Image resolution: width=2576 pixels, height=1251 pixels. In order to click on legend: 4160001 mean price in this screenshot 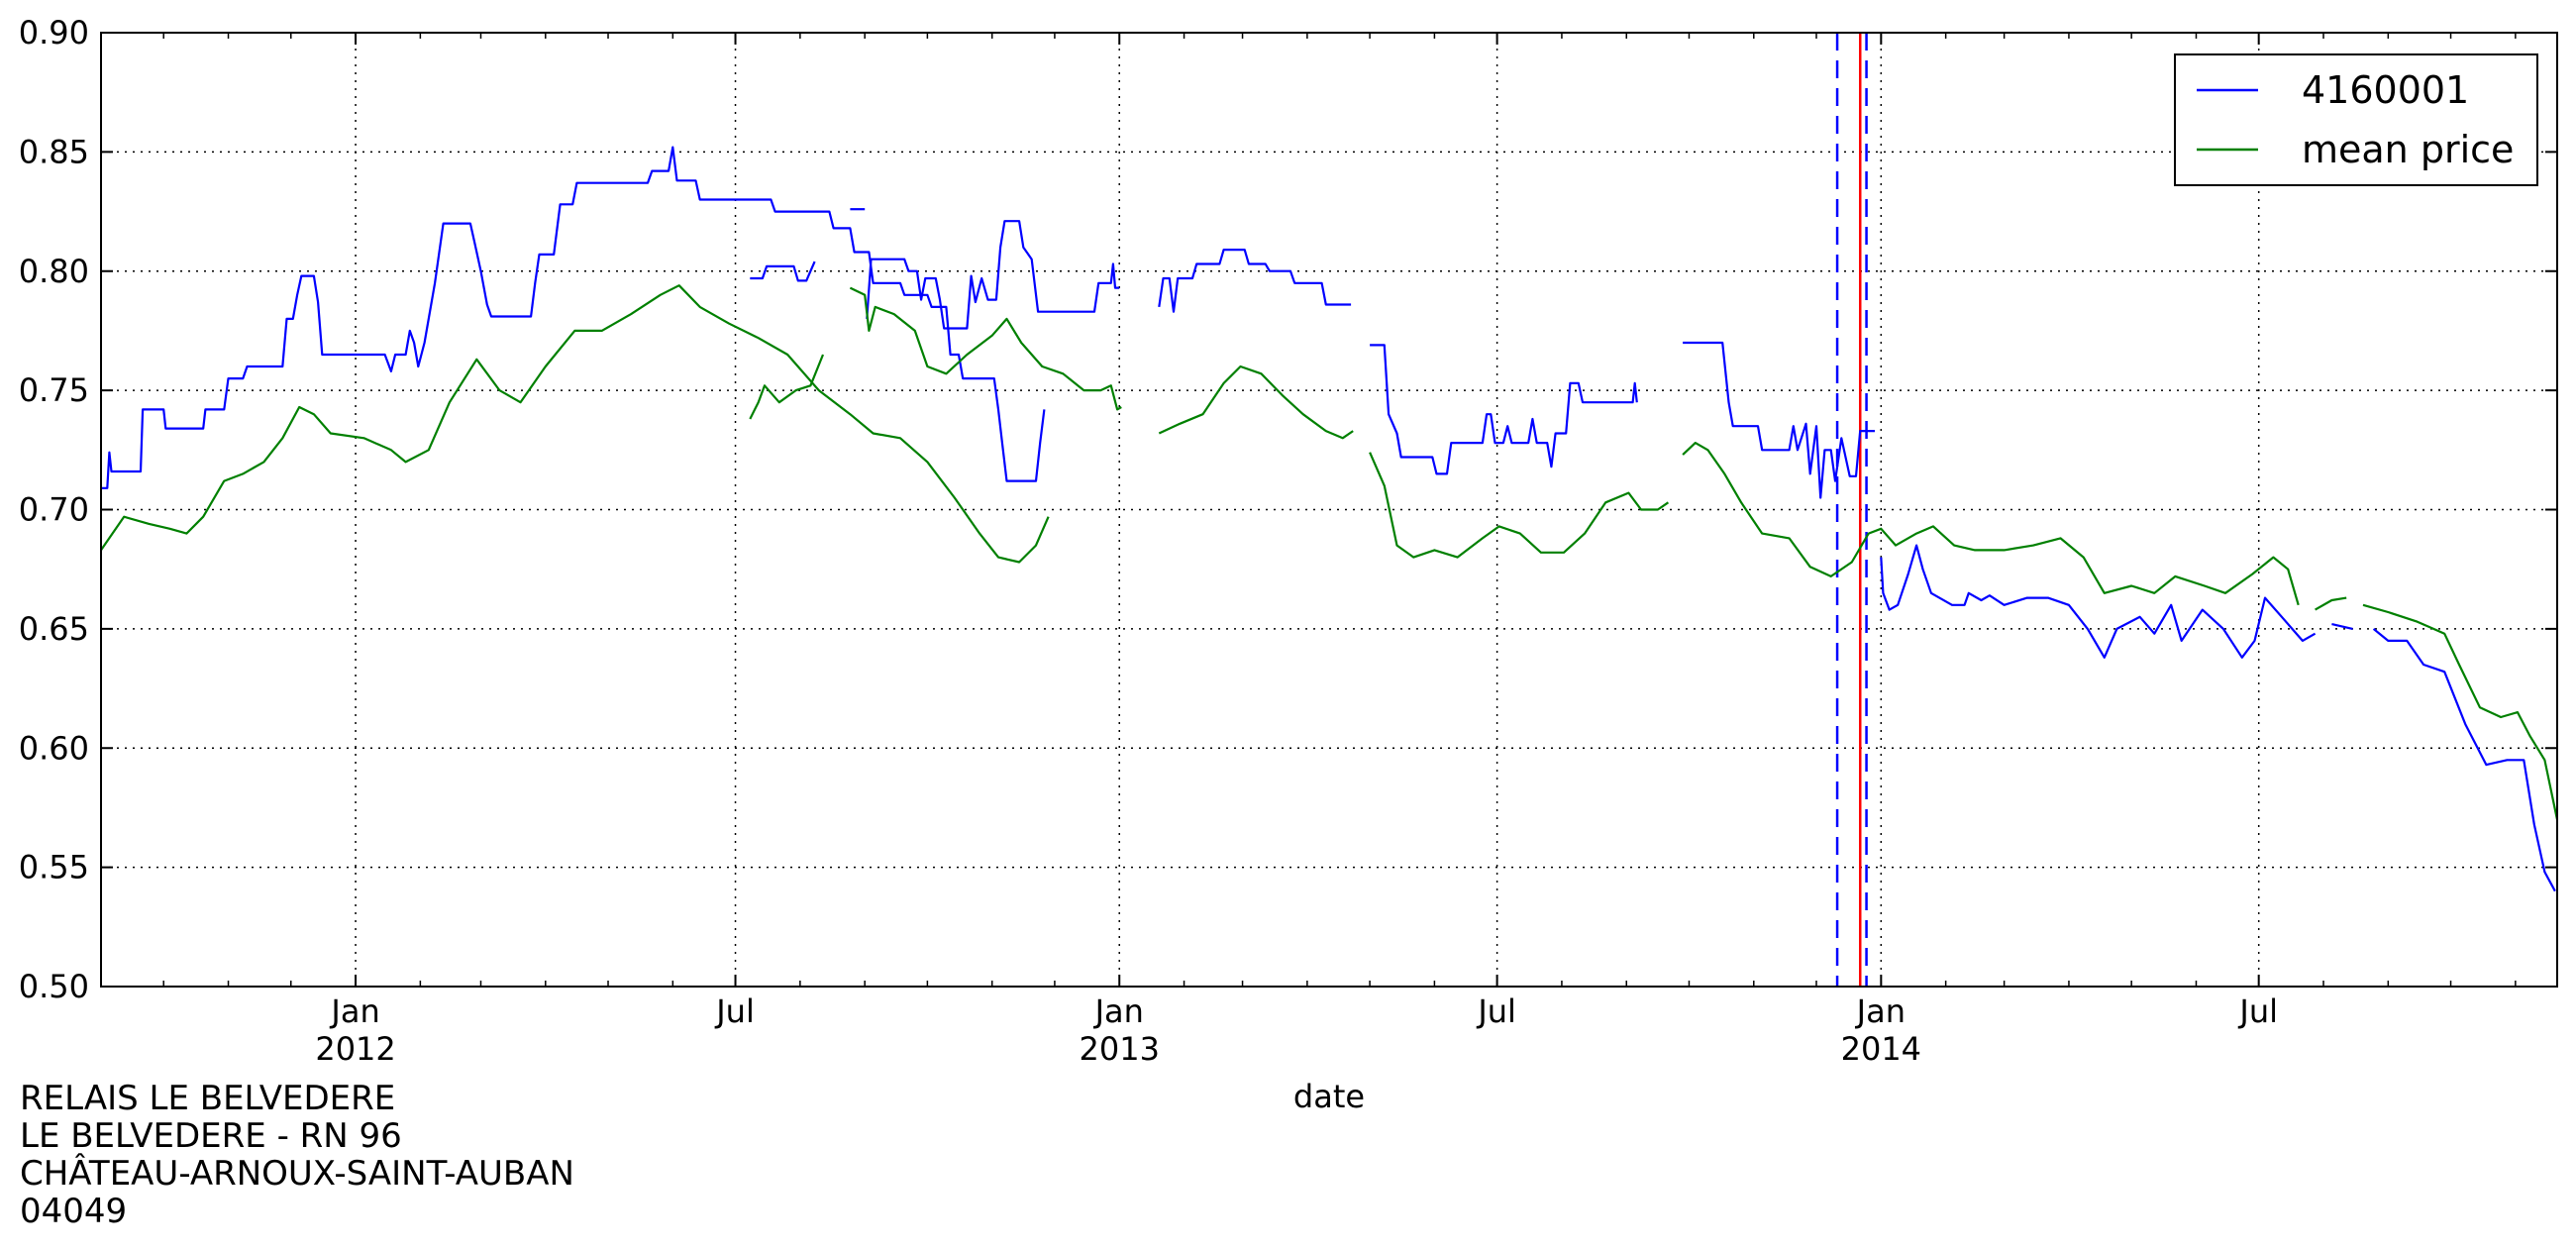, I will do `click(2356, 119)`.